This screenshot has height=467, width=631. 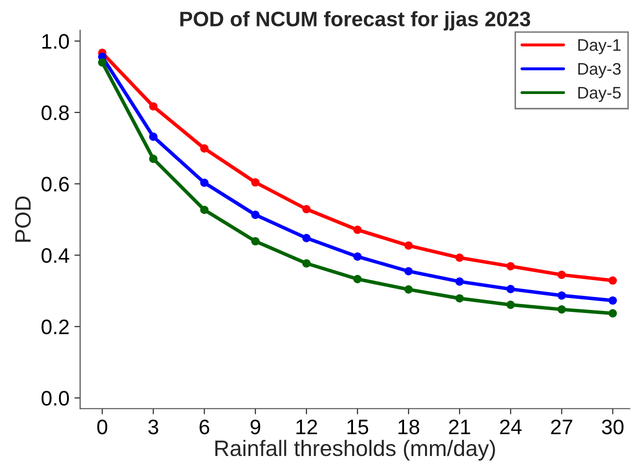 What do you see at coordinates (205, 427) in the screenshot?
I see `x-tick-label: 6` at bounding box center [205, 427].